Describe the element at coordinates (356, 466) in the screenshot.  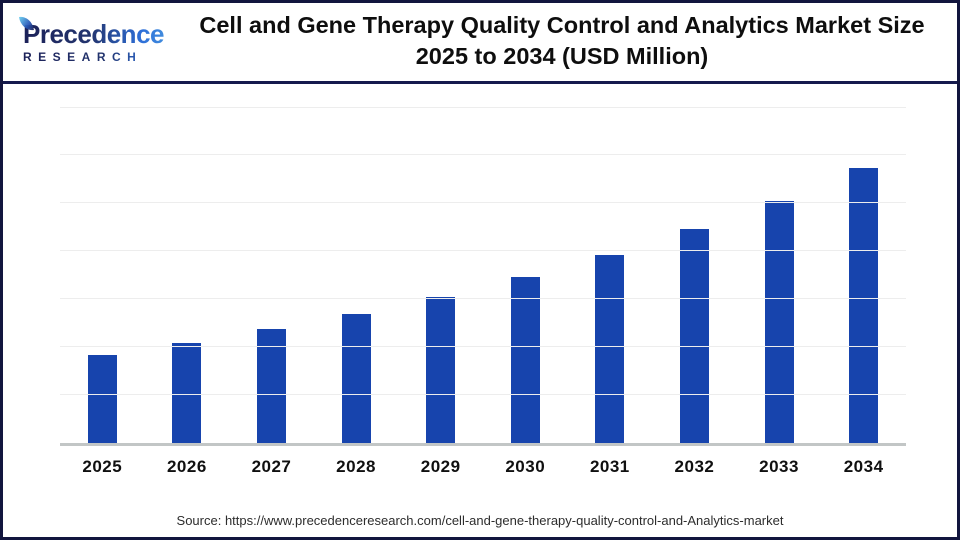
I see `x-axis-label-2028: 2028` at that location.